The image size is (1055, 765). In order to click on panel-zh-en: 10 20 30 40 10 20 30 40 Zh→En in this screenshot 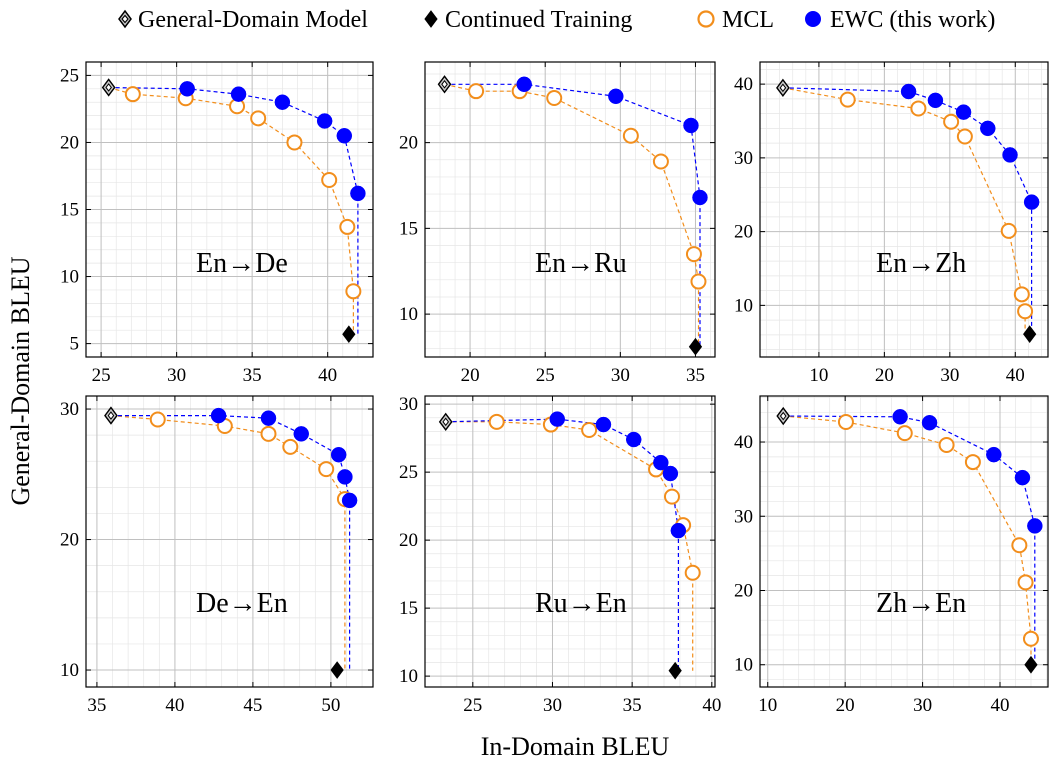, I will do `click(891, 555)`.